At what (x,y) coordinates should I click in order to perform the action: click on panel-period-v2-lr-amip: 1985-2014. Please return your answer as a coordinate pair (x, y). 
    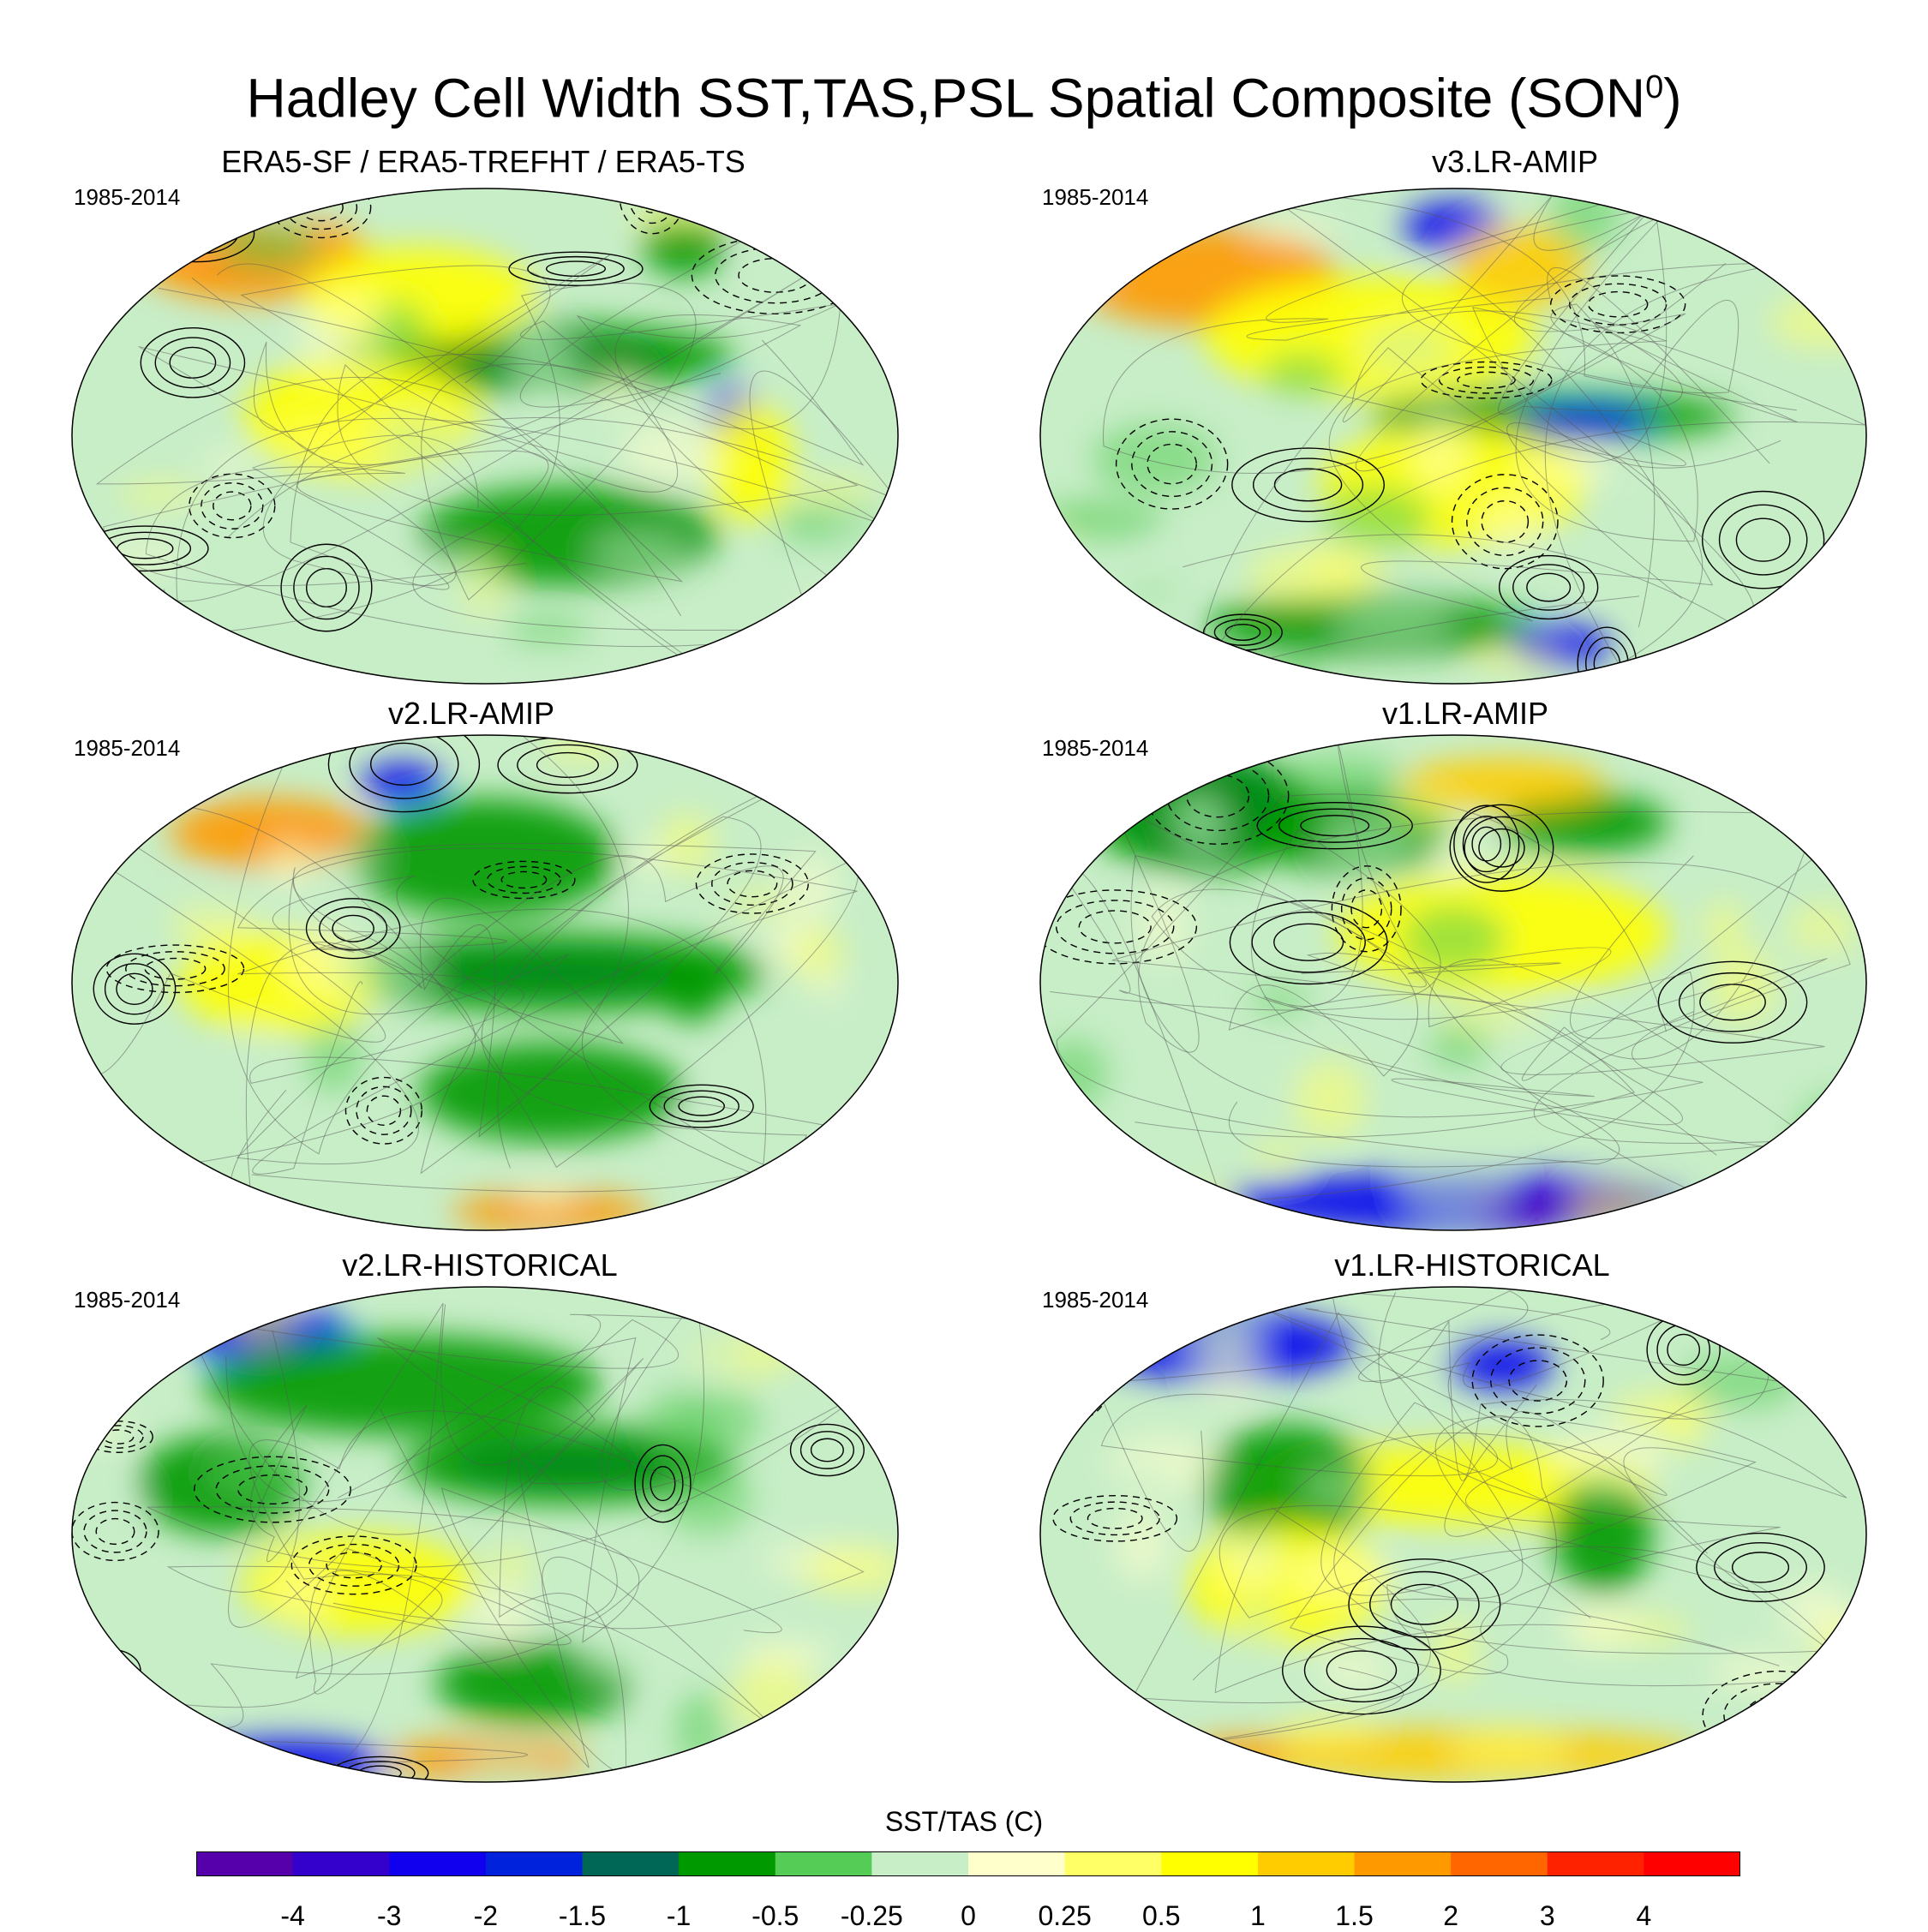
    Looking at the image, I should click on (128, 748).